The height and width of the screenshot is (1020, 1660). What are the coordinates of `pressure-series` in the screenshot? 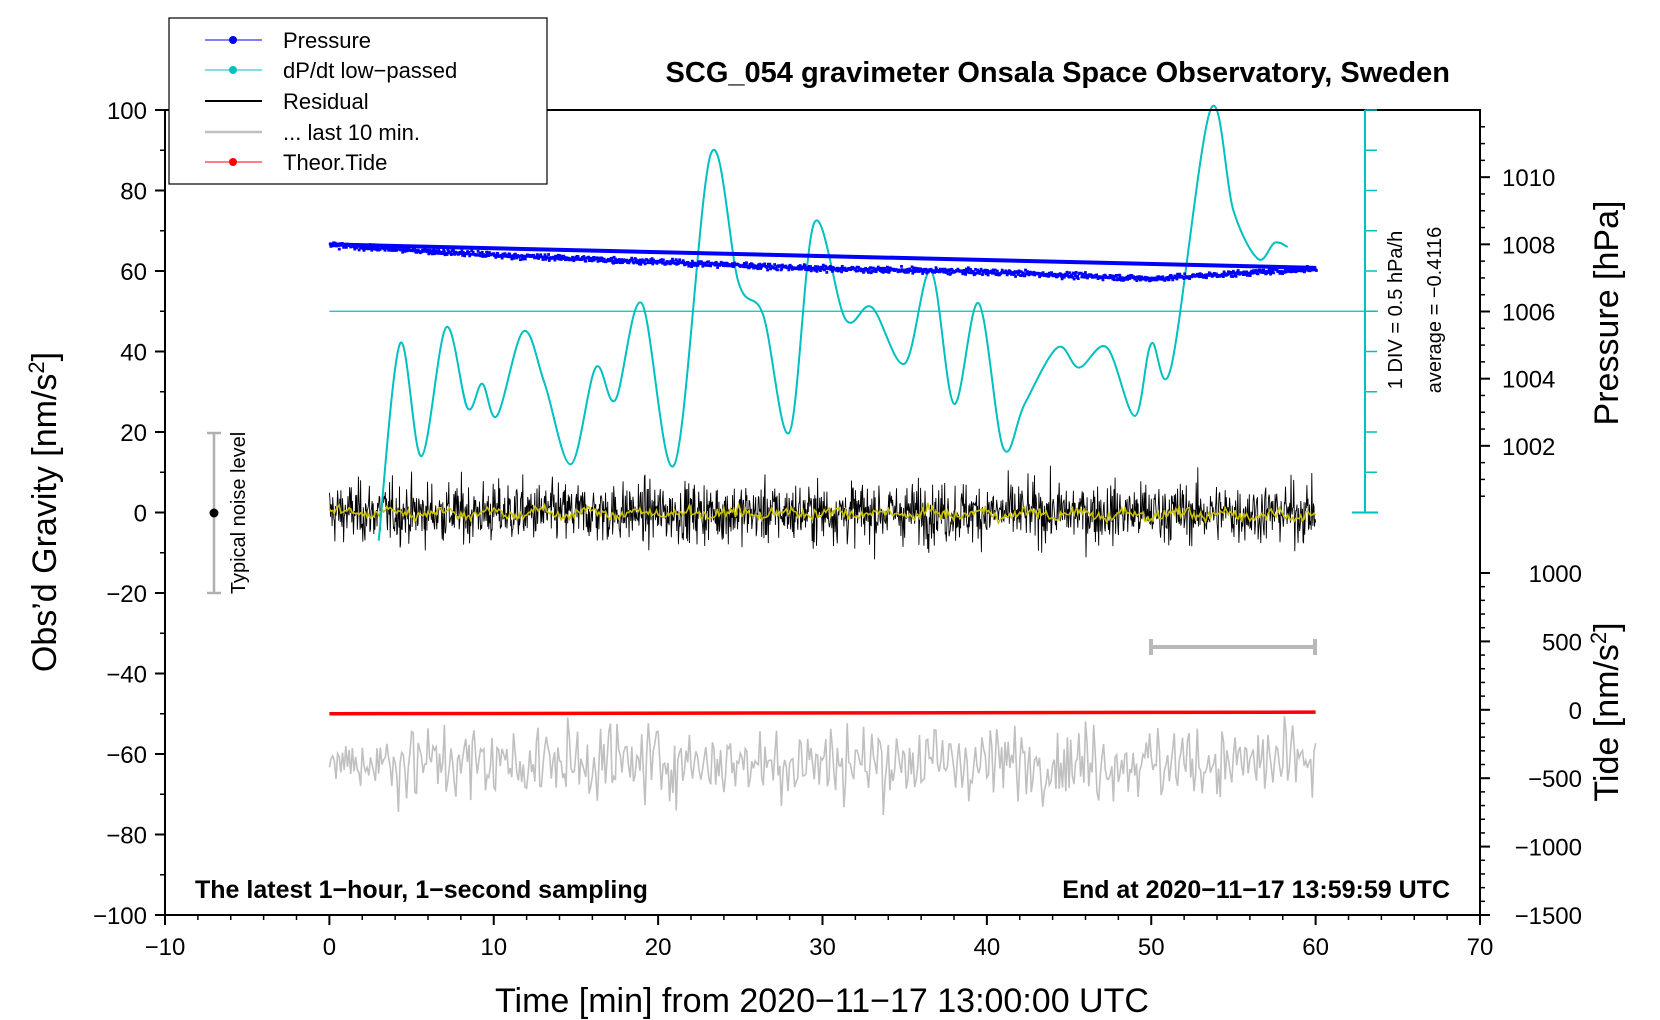 It's located at (823, 262).